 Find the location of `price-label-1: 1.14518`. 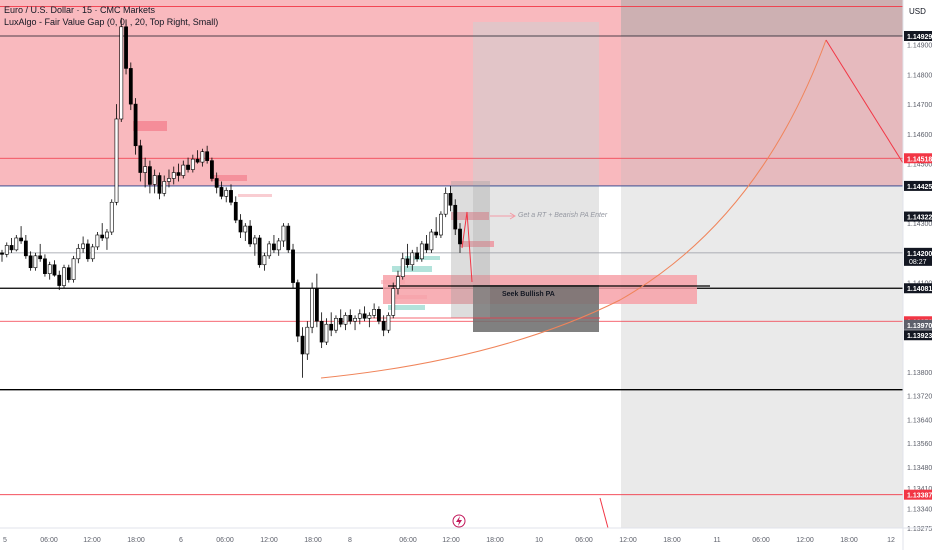

price-label-1: 1.14518 is located at coordinates (919, 159).